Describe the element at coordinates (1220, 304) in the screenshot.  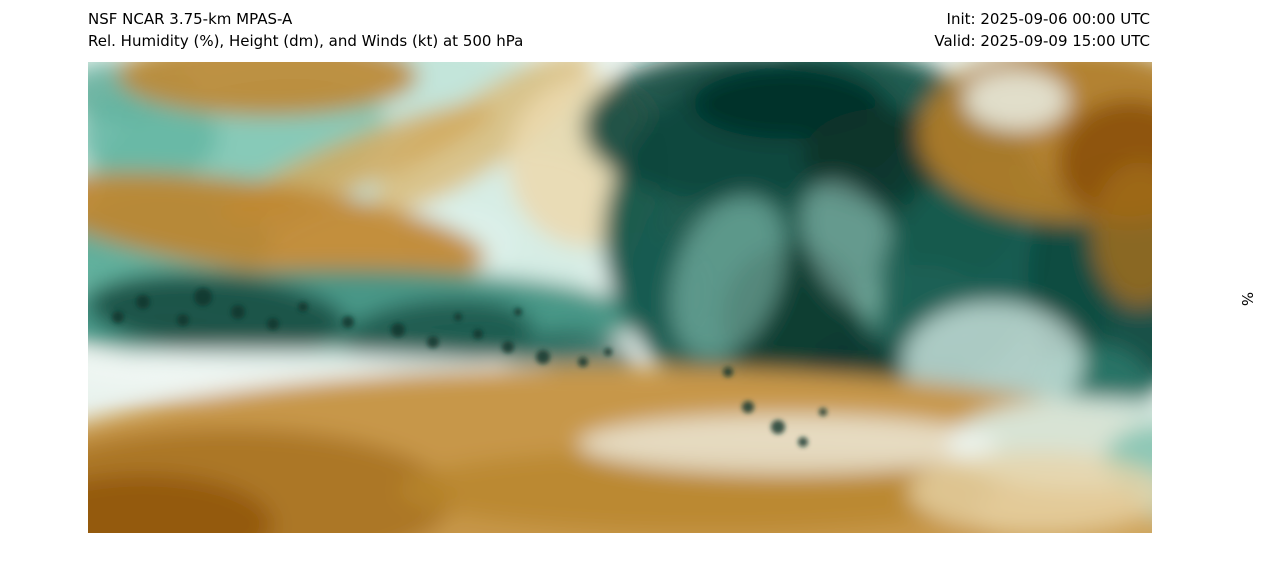
I see `colorbar` at that location.